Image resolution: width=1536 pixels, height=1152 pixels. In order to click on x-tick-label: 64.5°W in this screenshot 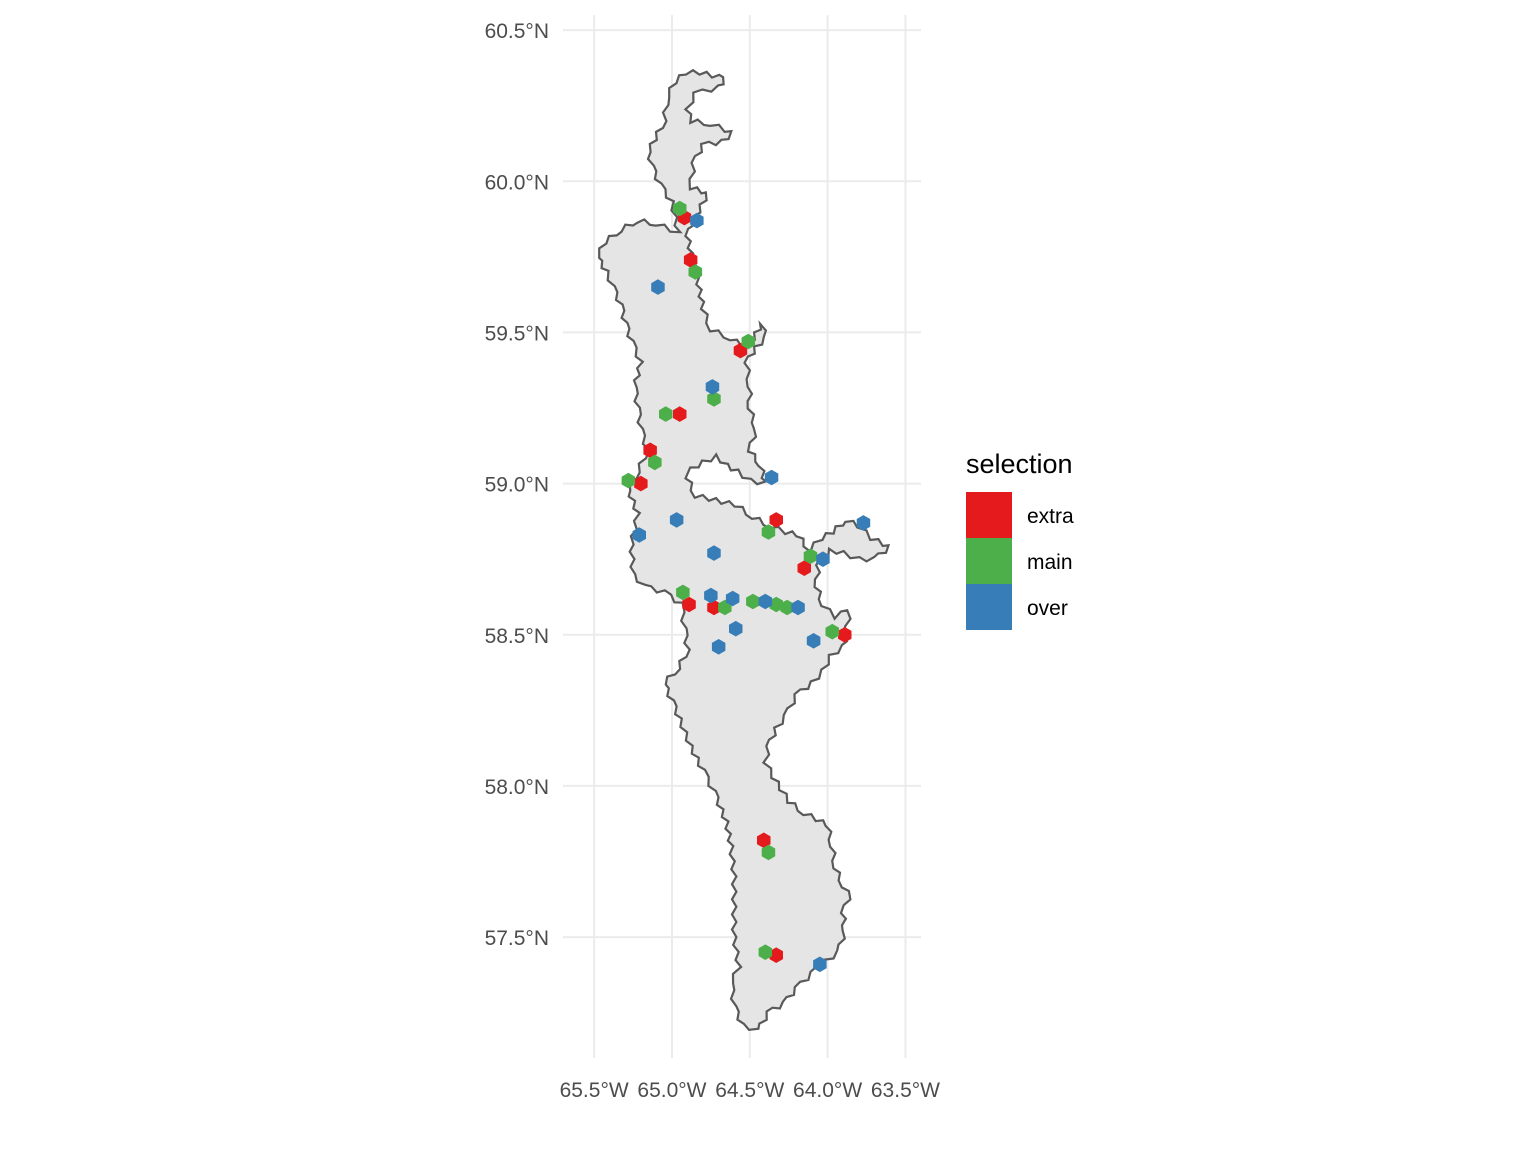, I will do `click(749, 1090)`.